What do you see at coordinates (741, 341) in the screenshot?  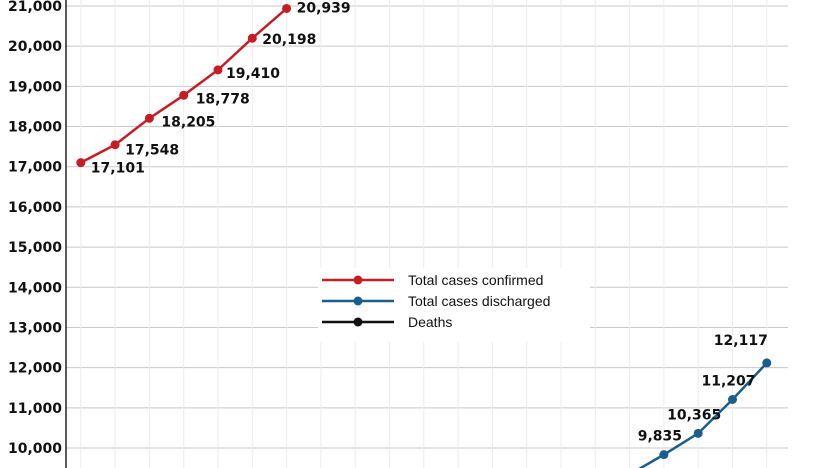 I see `data-label: 12,117` at bounding box center [741, 341].